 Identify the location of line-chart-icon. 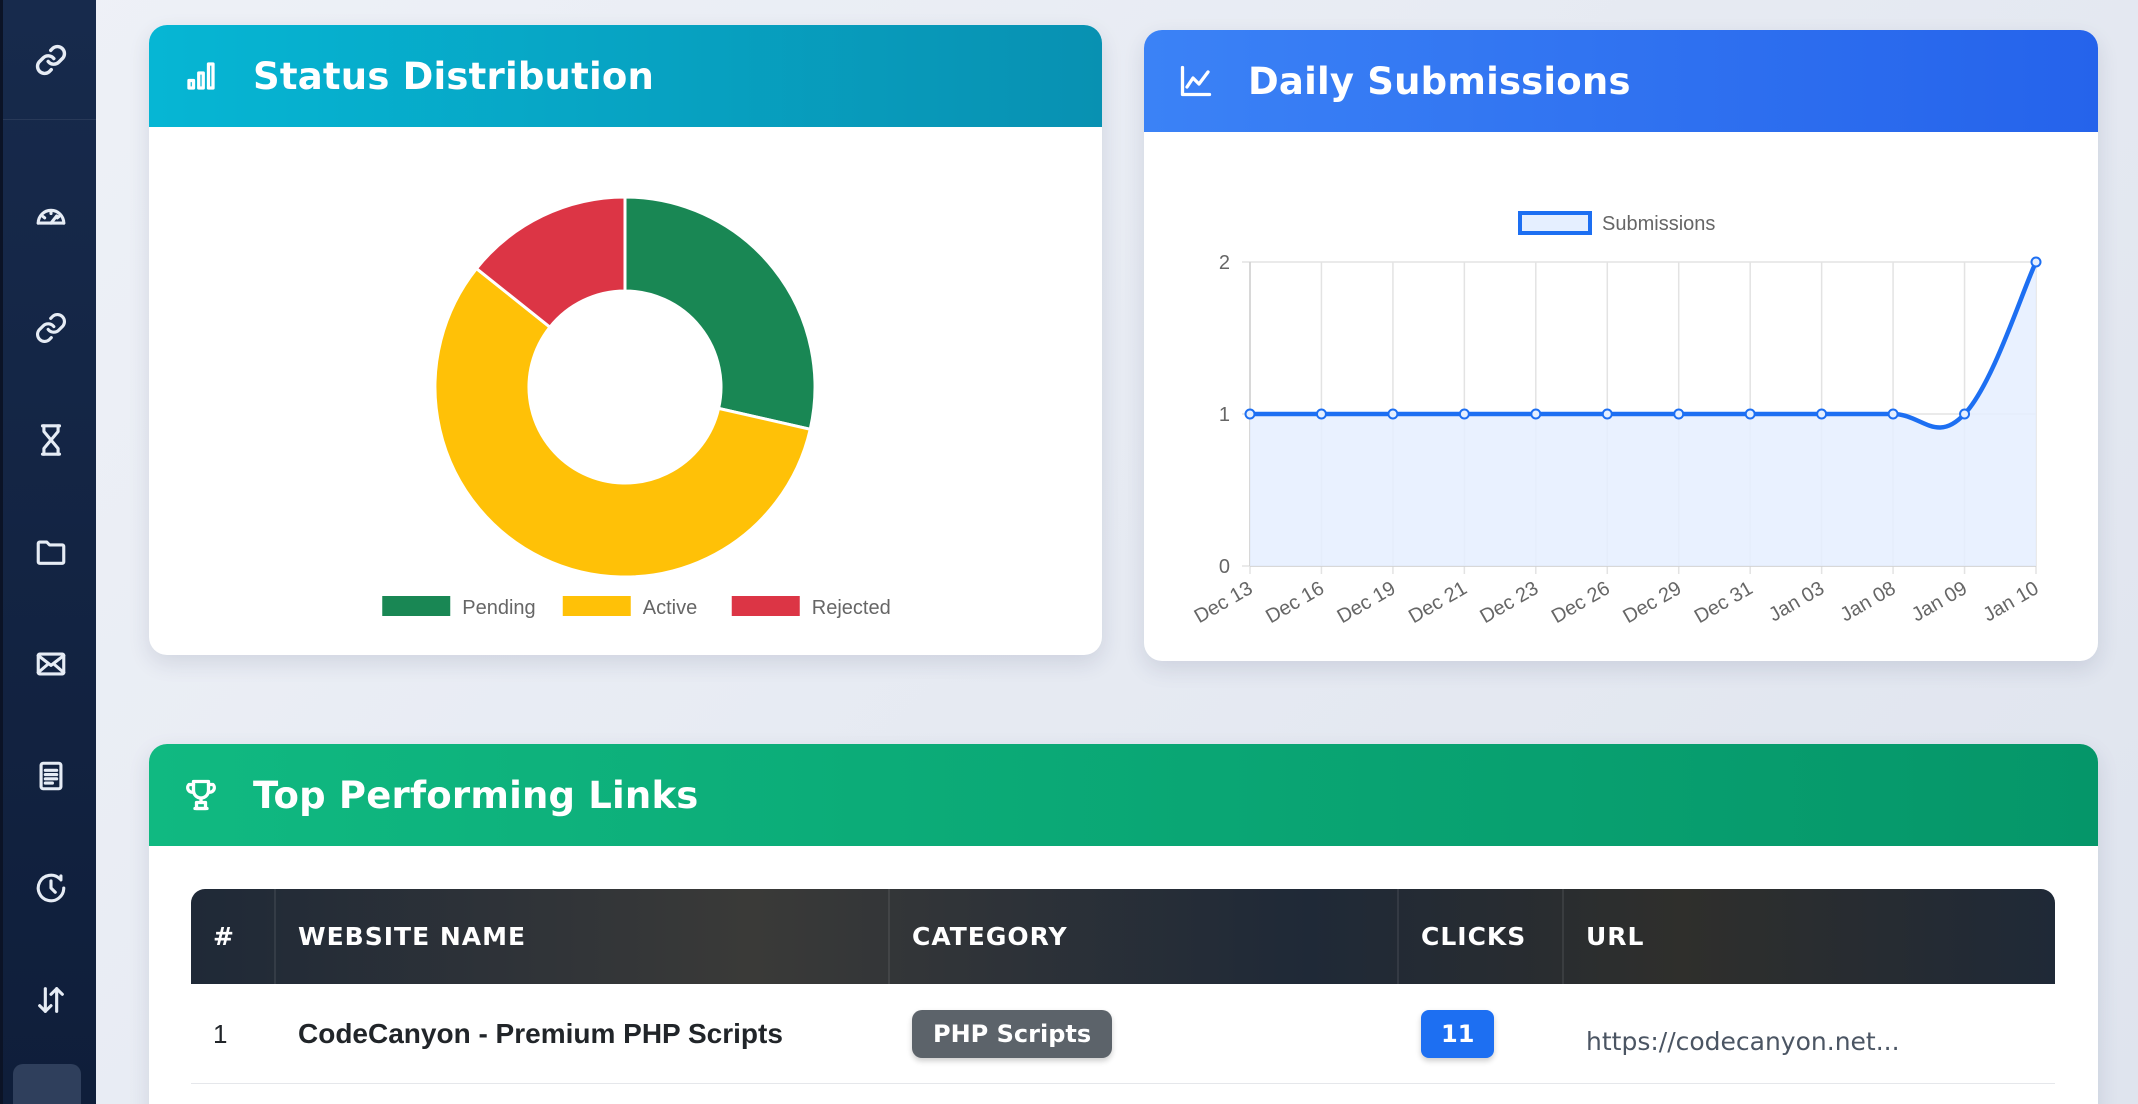
(1196, 81).